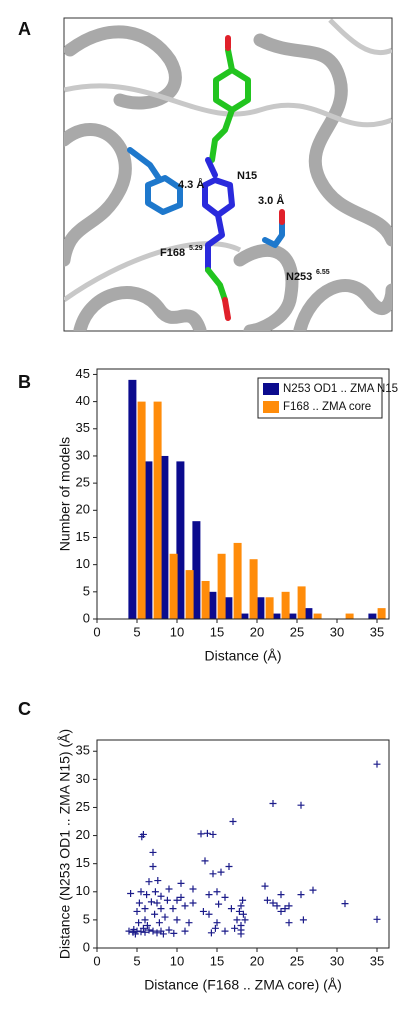  Describe the element at coordinates (323, 272) in the screenshot. I see `annotation-superscript: 6.55` at that location.